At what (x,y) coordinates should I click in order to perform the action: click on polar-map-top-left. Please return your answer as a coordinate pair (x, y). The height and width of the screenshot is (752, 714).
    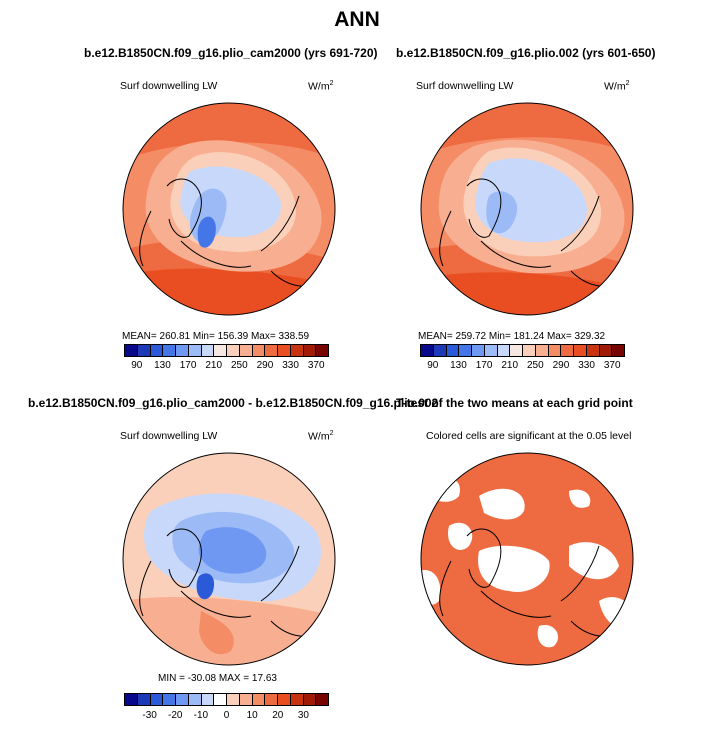
    Looking at the image, I should click on (229, 209).